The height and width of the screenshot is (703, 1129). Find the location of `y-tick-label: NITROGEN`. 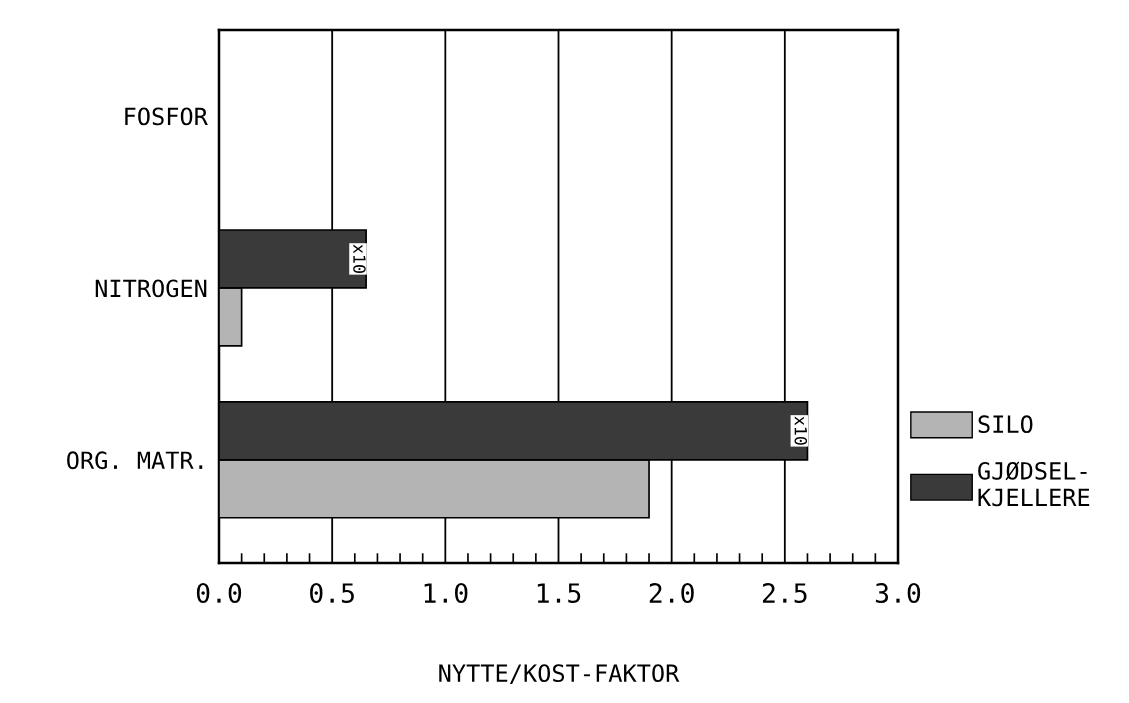

y-tick-label: NITROGEN is located at coordinates (151, 288).